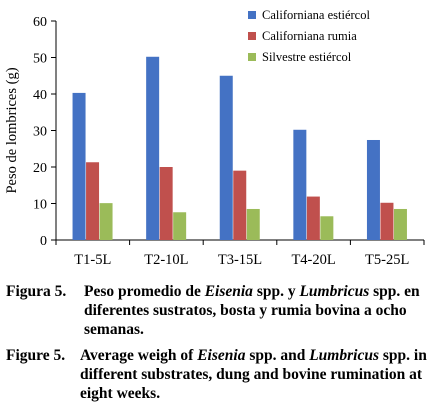 The image size is (440, 415). What do you see at coordinates (40, 59) in the screenshot?
I see `y-tick-label: 50` at bounding box center [40, 59].